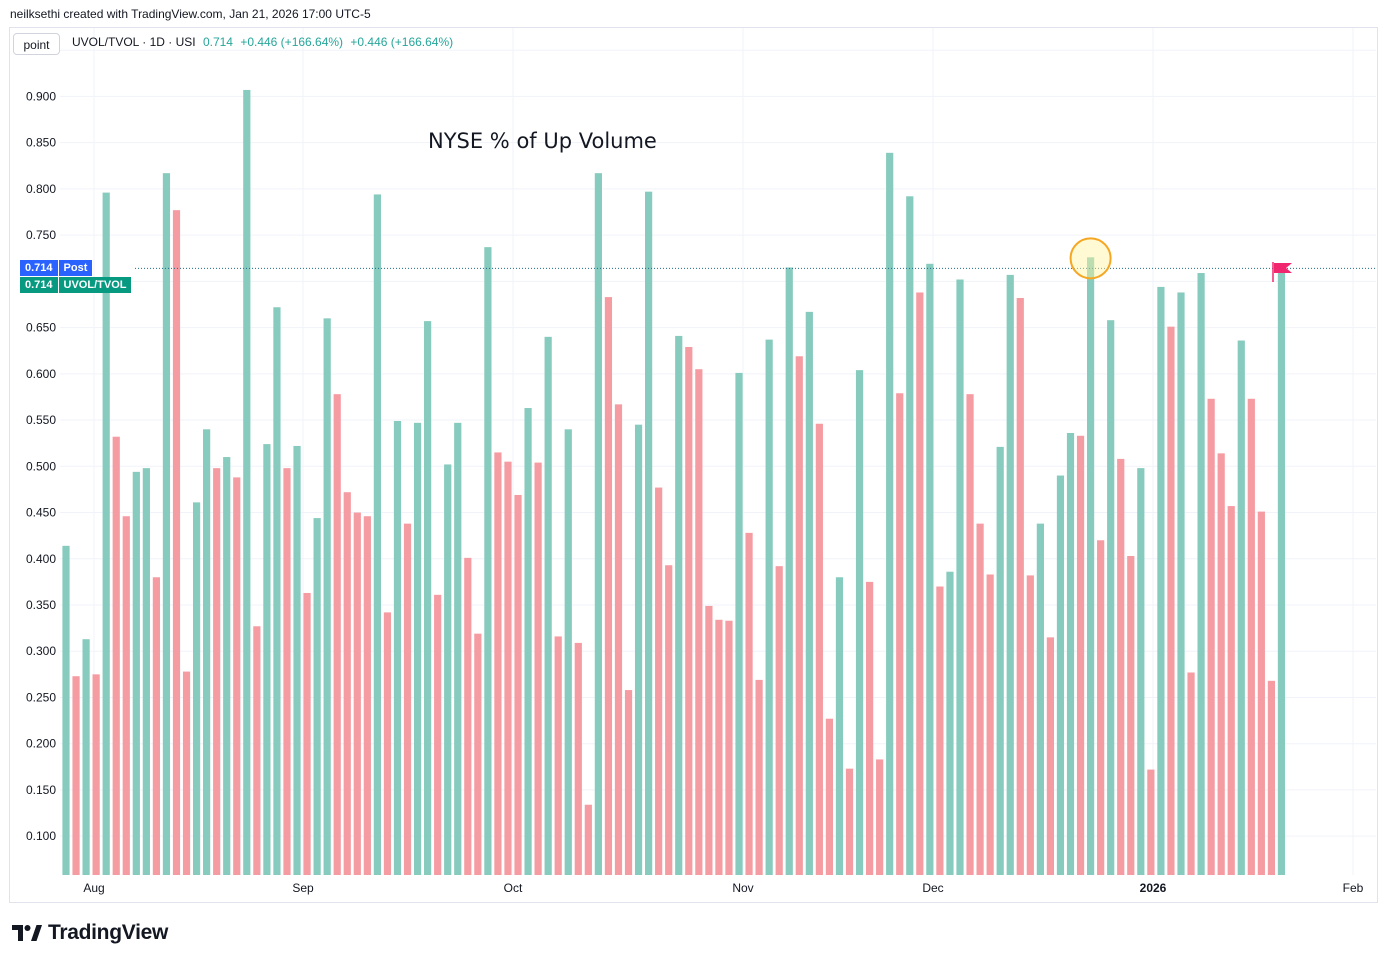 Image resolution: width=1388 pixels, height=963 pixels. I want to click on highlight-circle-annotation, so click(1090, 258).